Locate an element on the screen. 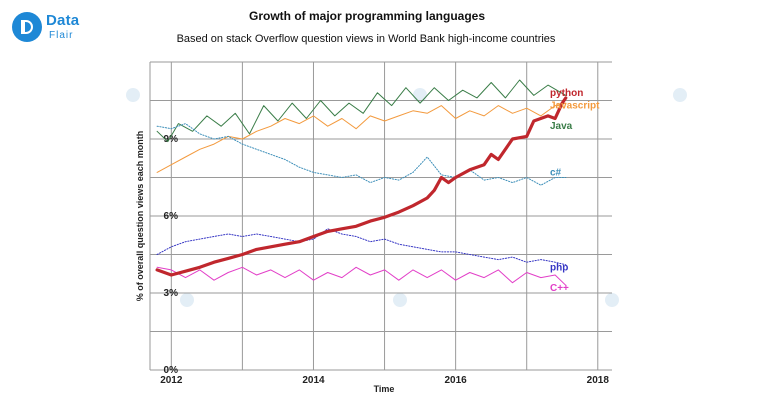 Image resolution: width=768 pixels, height=402 pixels. x-tick-label: 2018 is located at coordinates (598, 380).